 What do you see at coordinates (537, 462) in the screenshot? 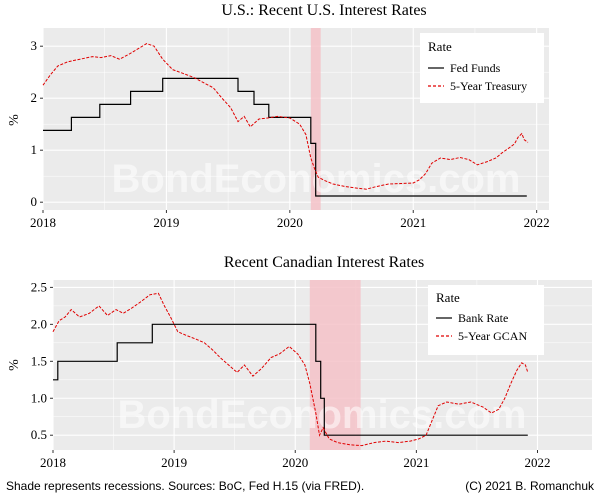
I see `canada-x-tick-label: 2022` at bounding box center [537, 462].